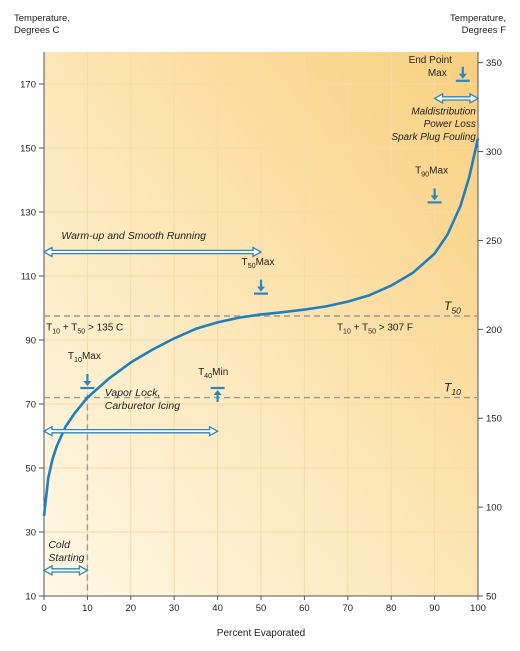 The width and height of the screenshot is (520, 651). Describe the element at coordinates (494, 330) in the screenshot. I see `y-tick-label-right: 200` at that location.